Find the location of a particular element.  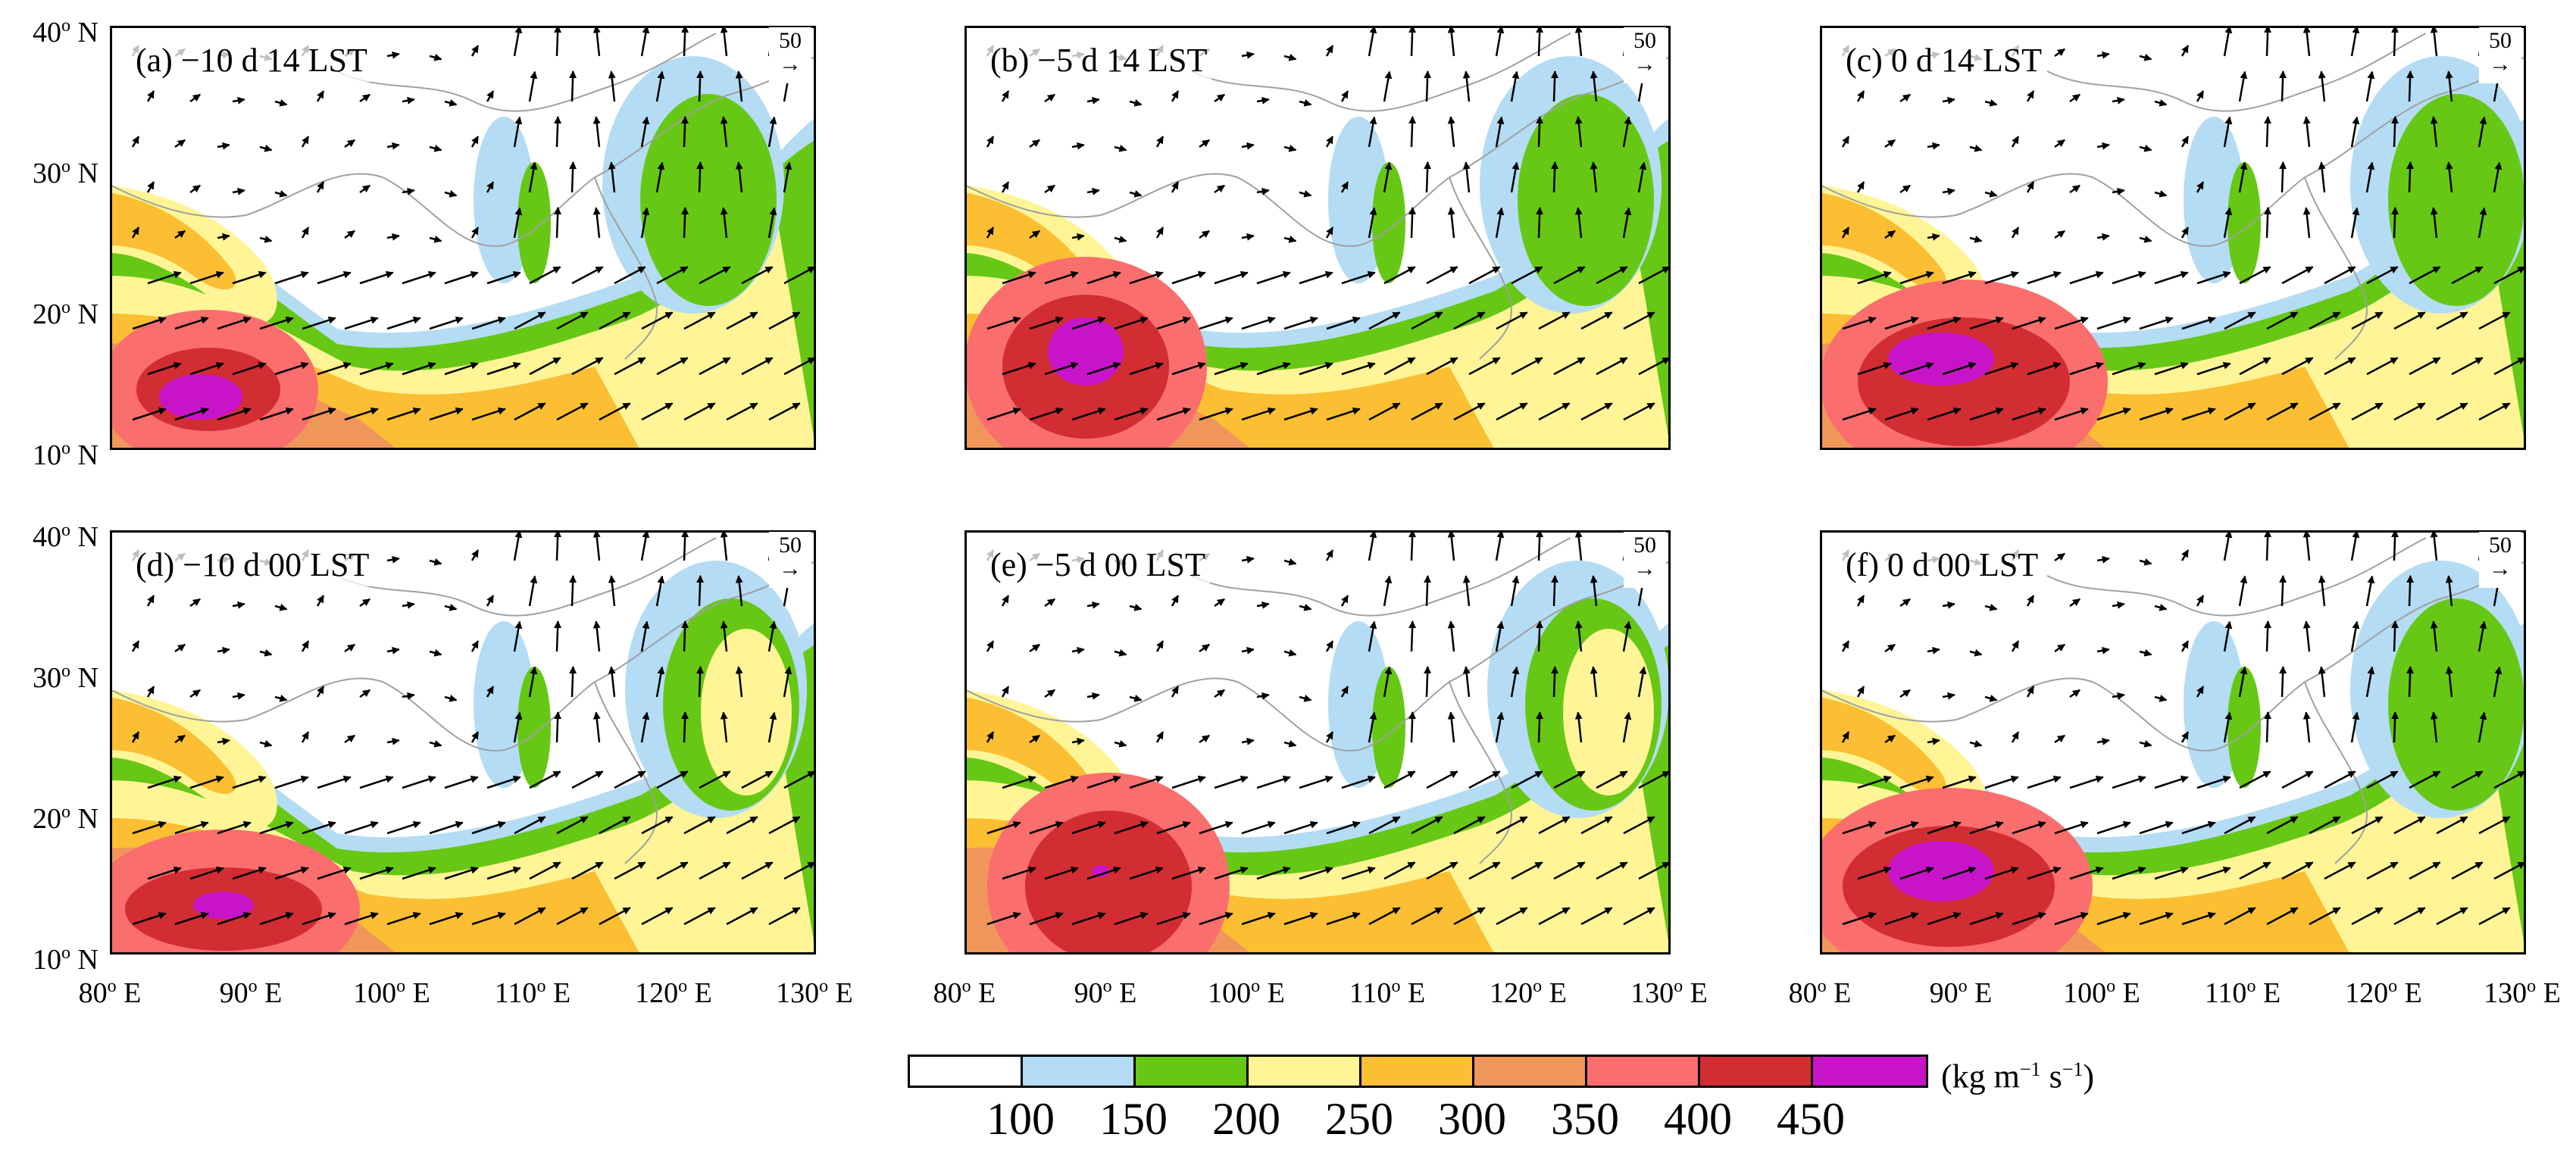

panel-a-map is located at coordinates (463, 238).